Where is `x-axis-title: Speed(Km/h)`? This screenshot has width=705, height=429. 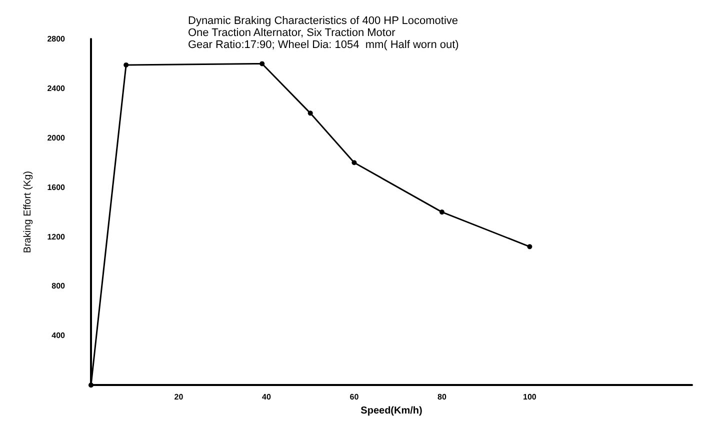
x-axis-title: Speed(Km/h) is located at coordinates (391, 411).